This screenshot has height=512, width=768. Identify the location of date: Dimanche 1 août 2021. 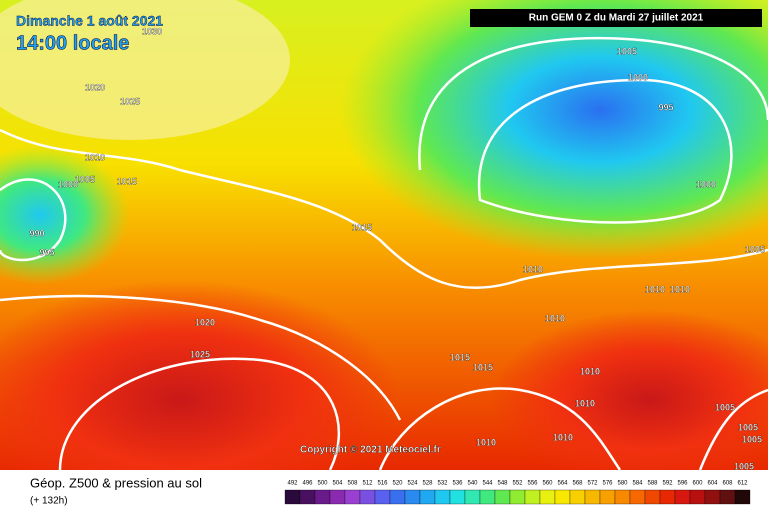
(89, 21).